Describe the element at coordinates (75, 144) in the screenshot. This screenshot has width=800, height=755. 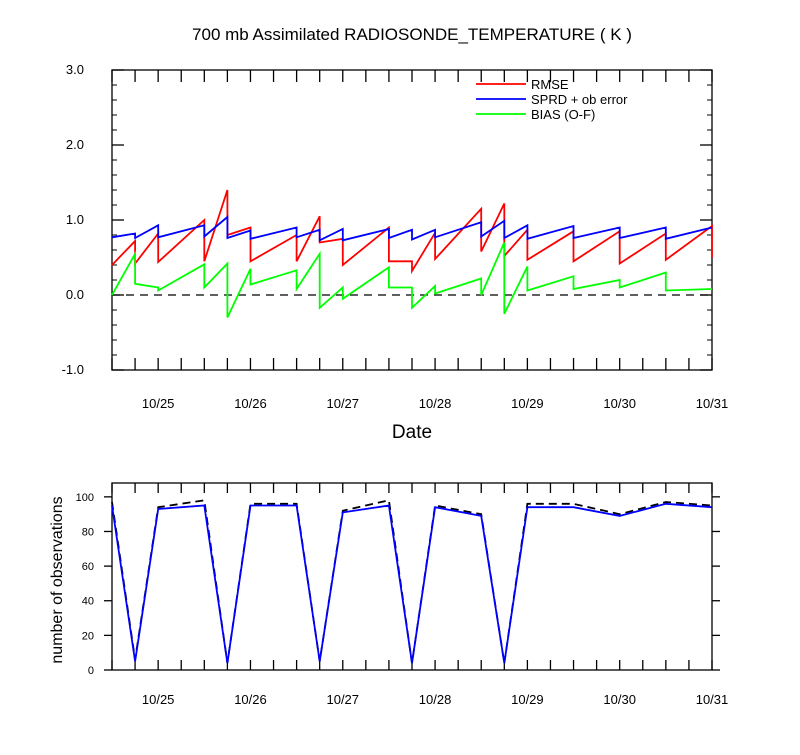
I see `y-tick-label: 2.0` at that location.